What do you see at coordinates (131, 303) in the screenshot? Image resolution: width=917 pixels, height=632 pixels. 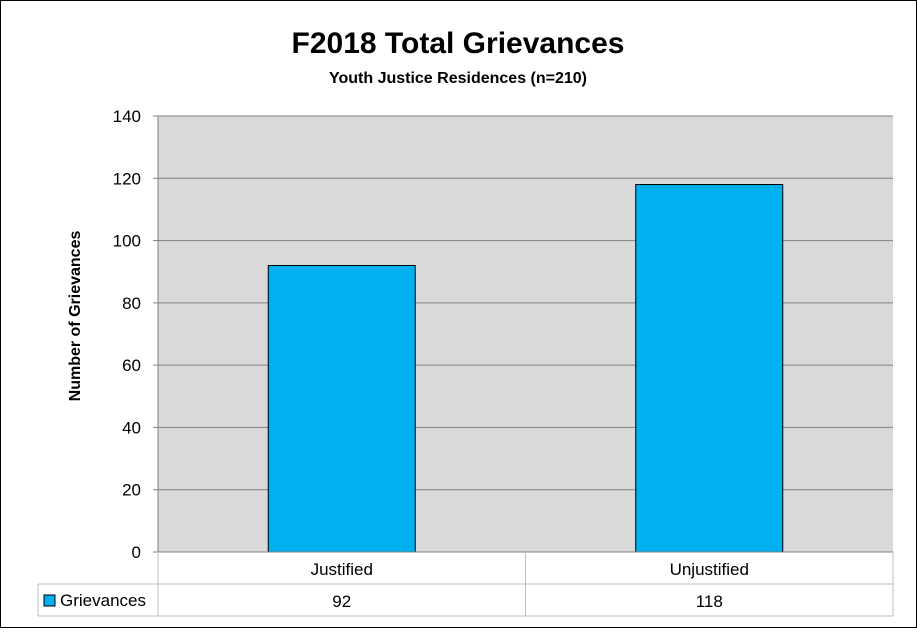 I see `y-tick-label: 80` at bounding box center [131, 303].